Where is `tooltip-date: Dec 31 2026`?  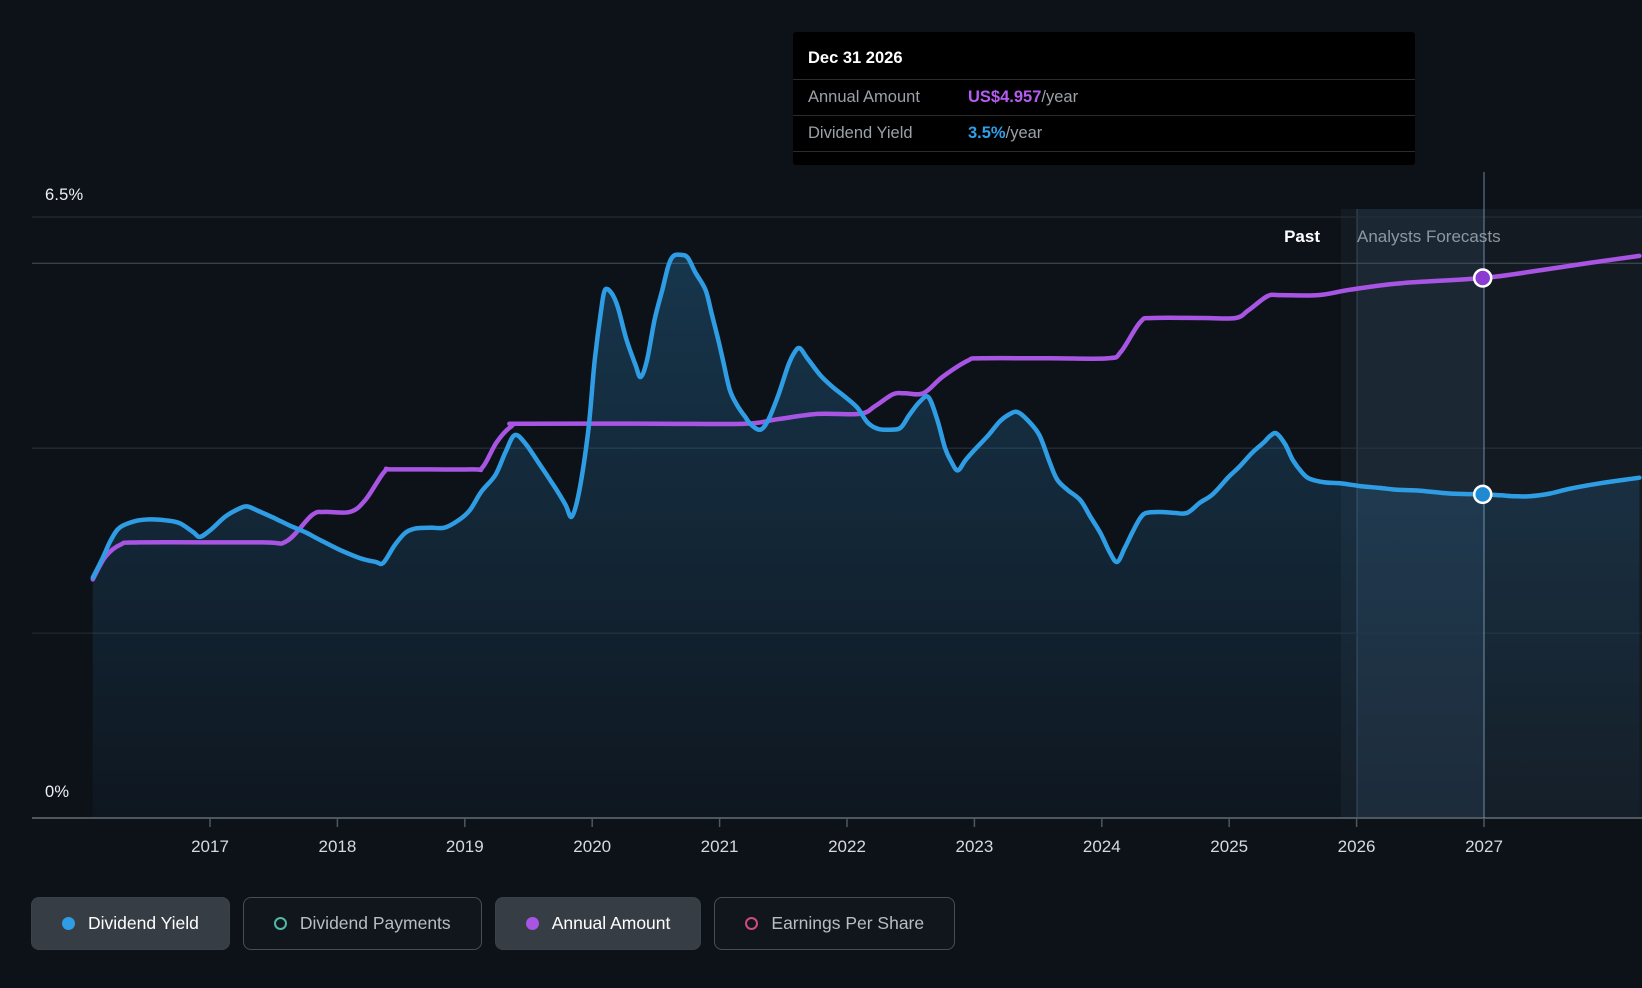 tooltip-date: Dec 31 2026 is located at coordinates (855, 58).